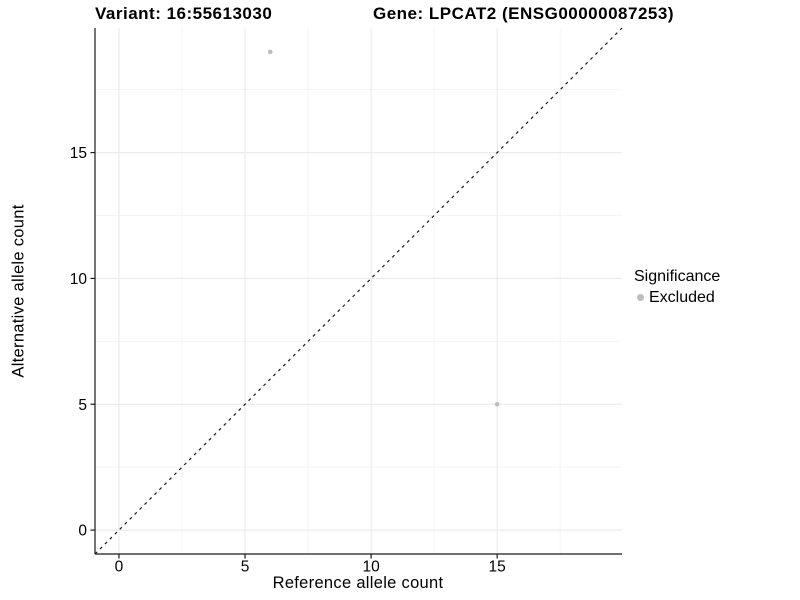 Image resolution: width=800 pixels, height=600 pixels. Describe the element at coordinates (79, 279) in the screenshot. I see `y-tick-label: 10` at that location.